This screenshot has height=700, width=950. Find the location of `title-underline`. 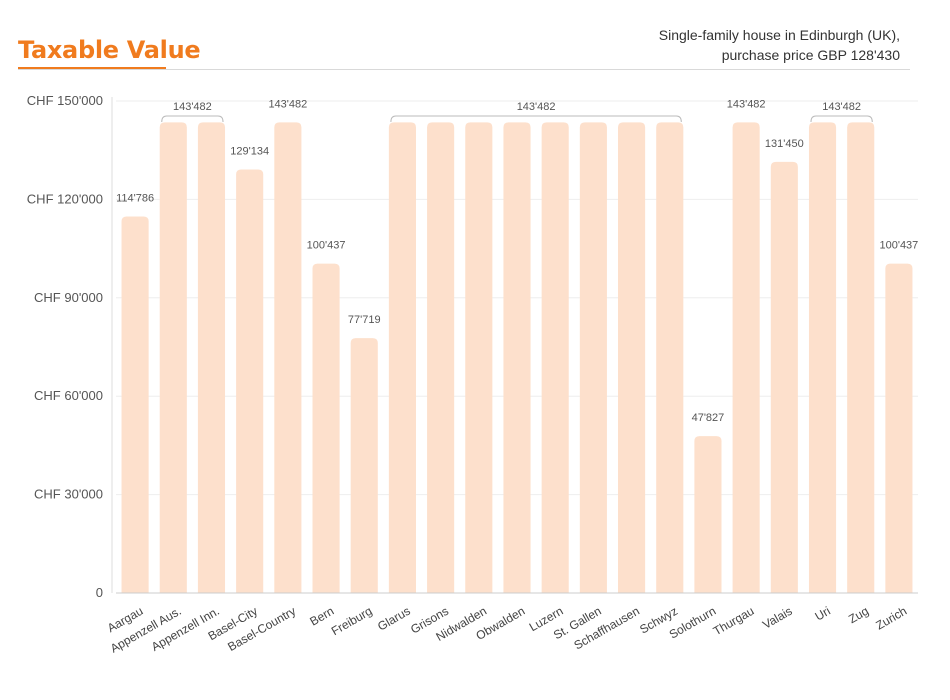

title-underline is located at coordinates (92, 68).